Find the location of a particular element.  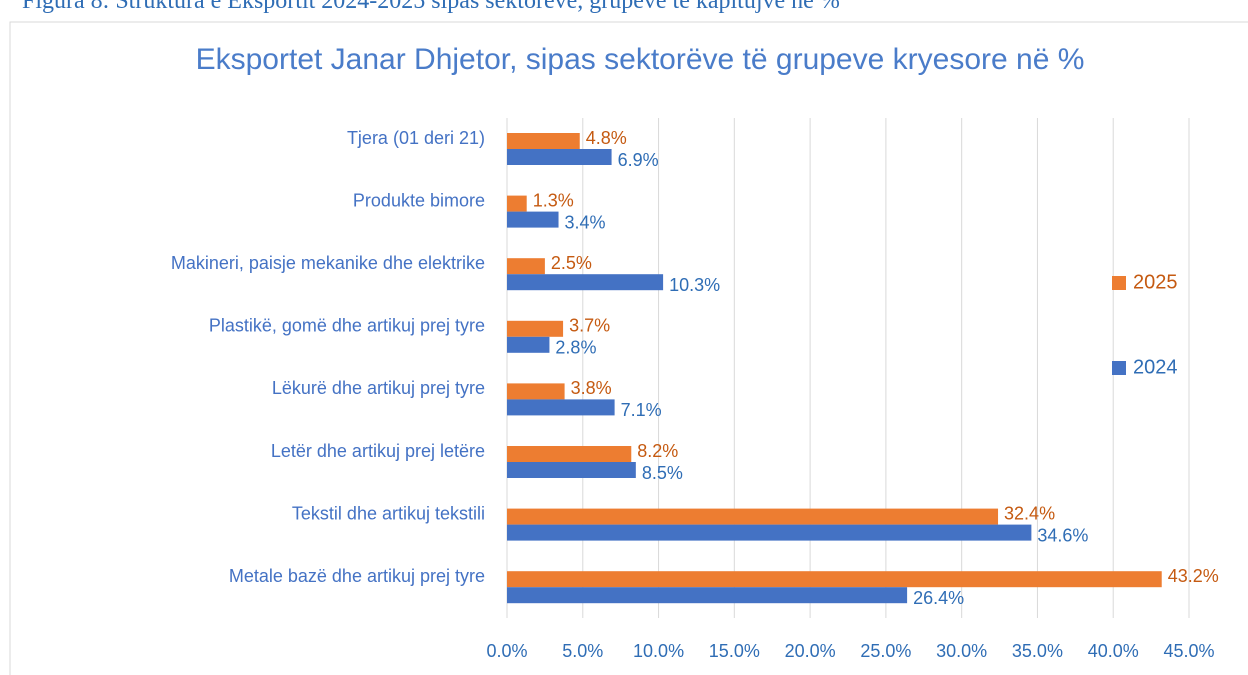

data-label: 7.1% is located at coordinates (641, 410).